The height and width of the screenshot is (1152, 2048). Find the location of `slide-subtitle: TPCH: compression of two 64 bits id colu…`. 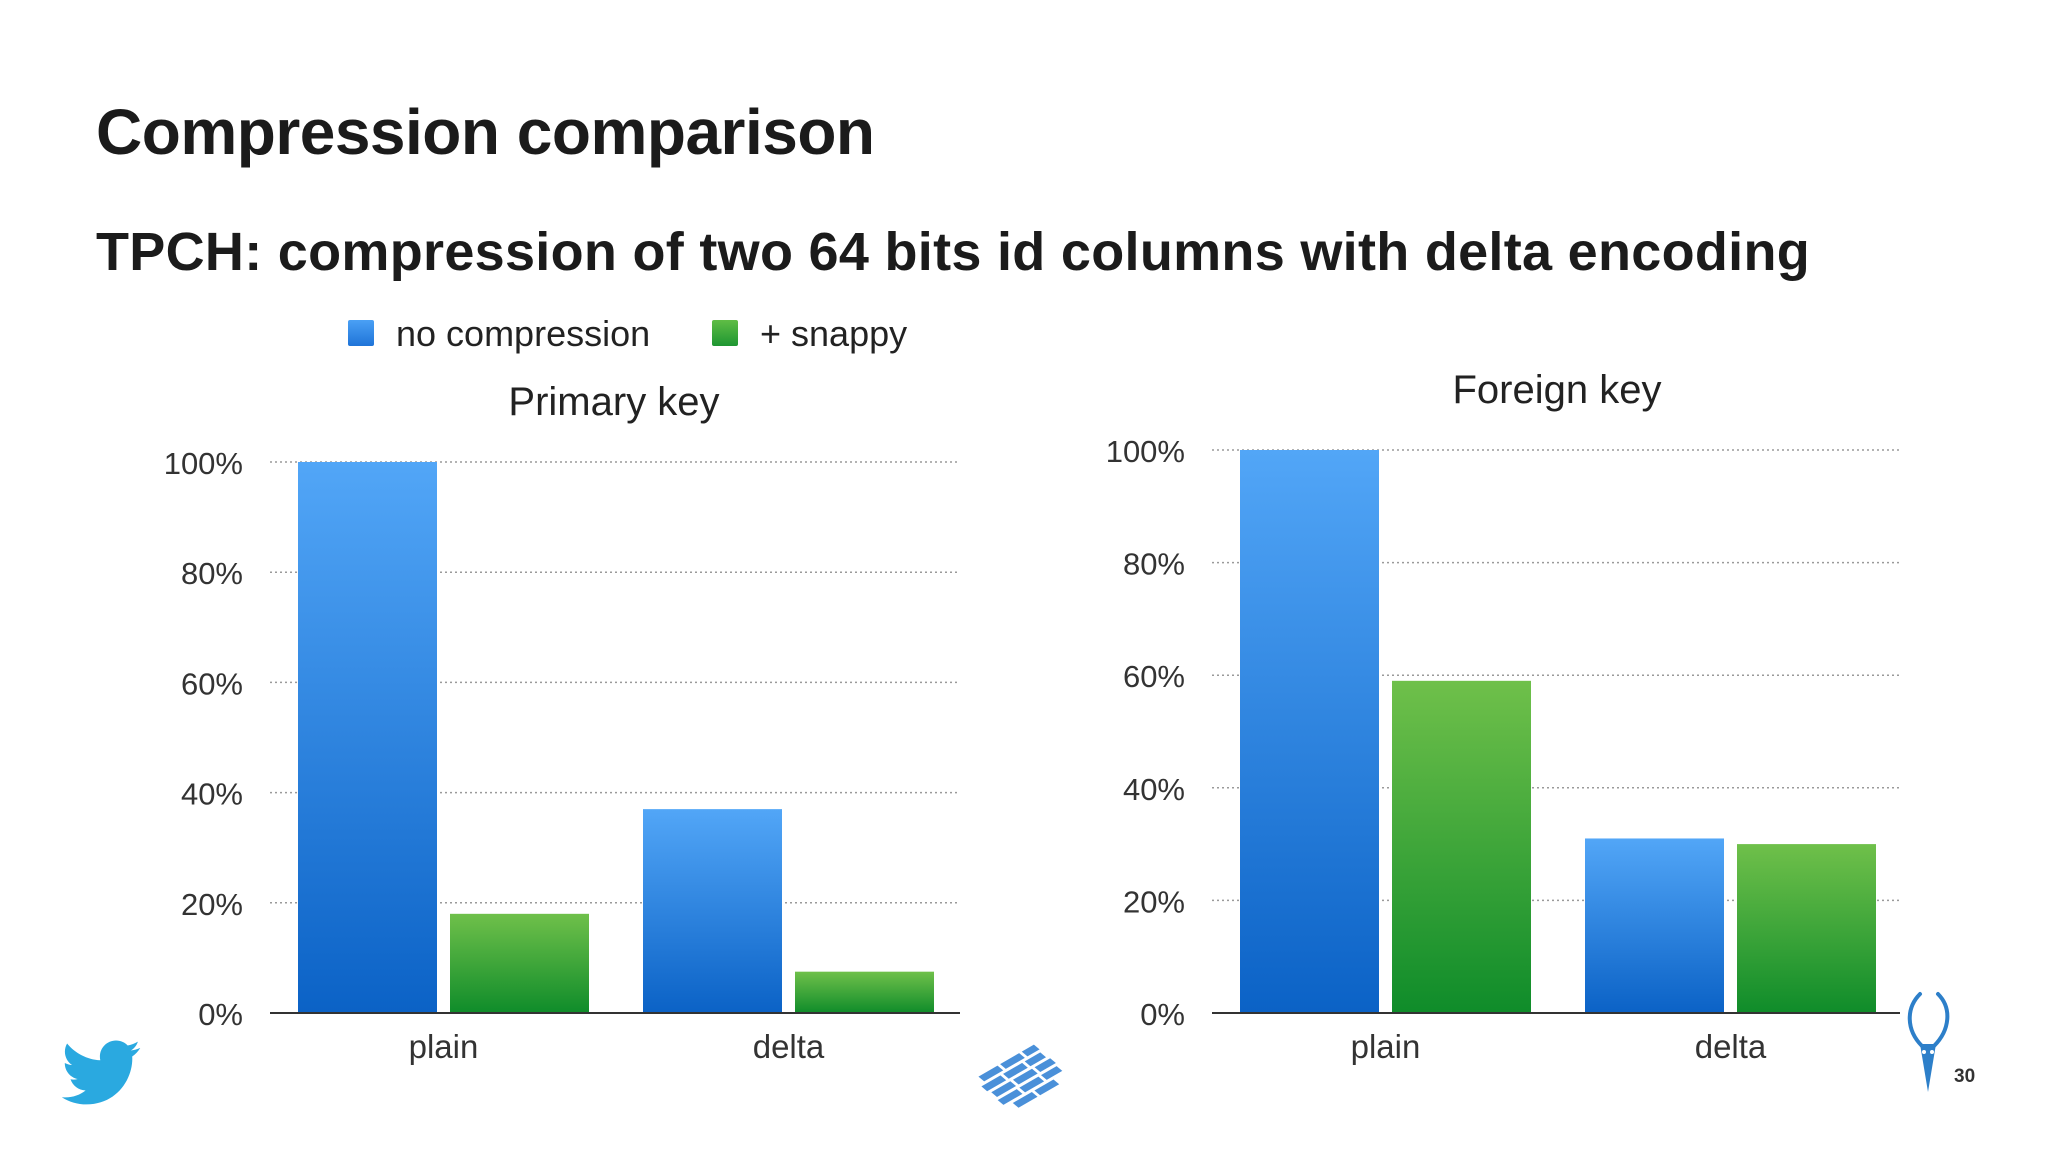

slide-subtitle: TPCH: compression of two 64 bits id colu… is located at coordinates (953, 252).